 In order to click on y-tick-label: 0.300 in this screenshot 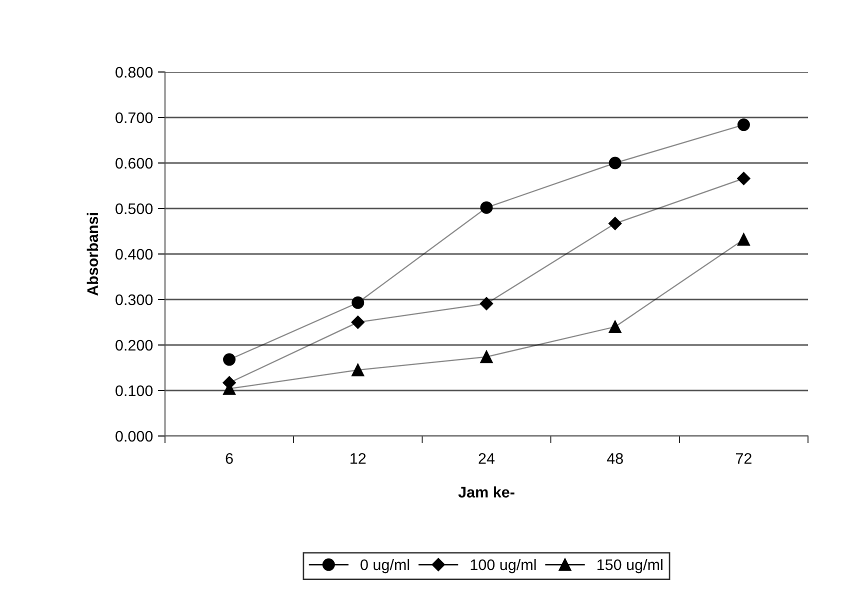, I will do `click(134, 300)`.